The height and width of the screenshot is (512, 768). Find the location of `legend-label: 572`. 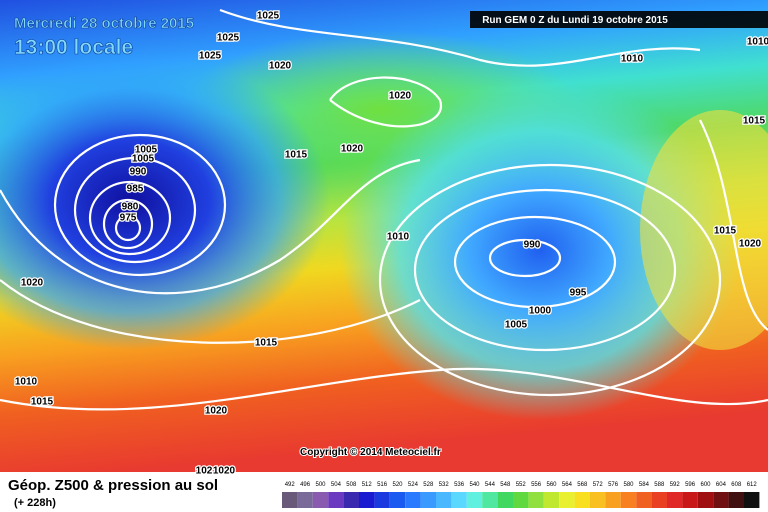

legend-label: 572 is located at coordinates (598, 485).